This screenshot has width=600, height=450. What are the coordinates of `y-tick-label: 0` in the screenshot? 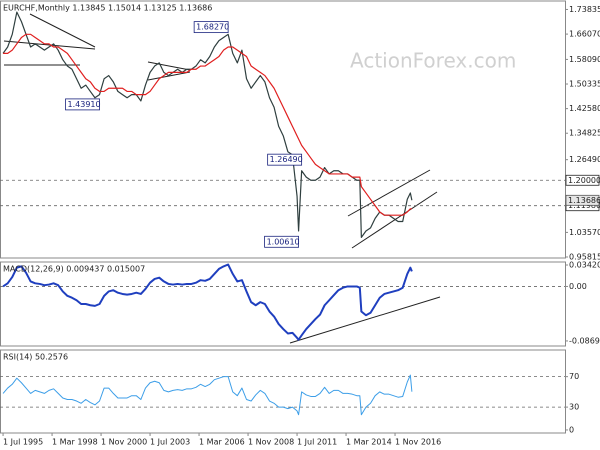 It's located at (571, 429).